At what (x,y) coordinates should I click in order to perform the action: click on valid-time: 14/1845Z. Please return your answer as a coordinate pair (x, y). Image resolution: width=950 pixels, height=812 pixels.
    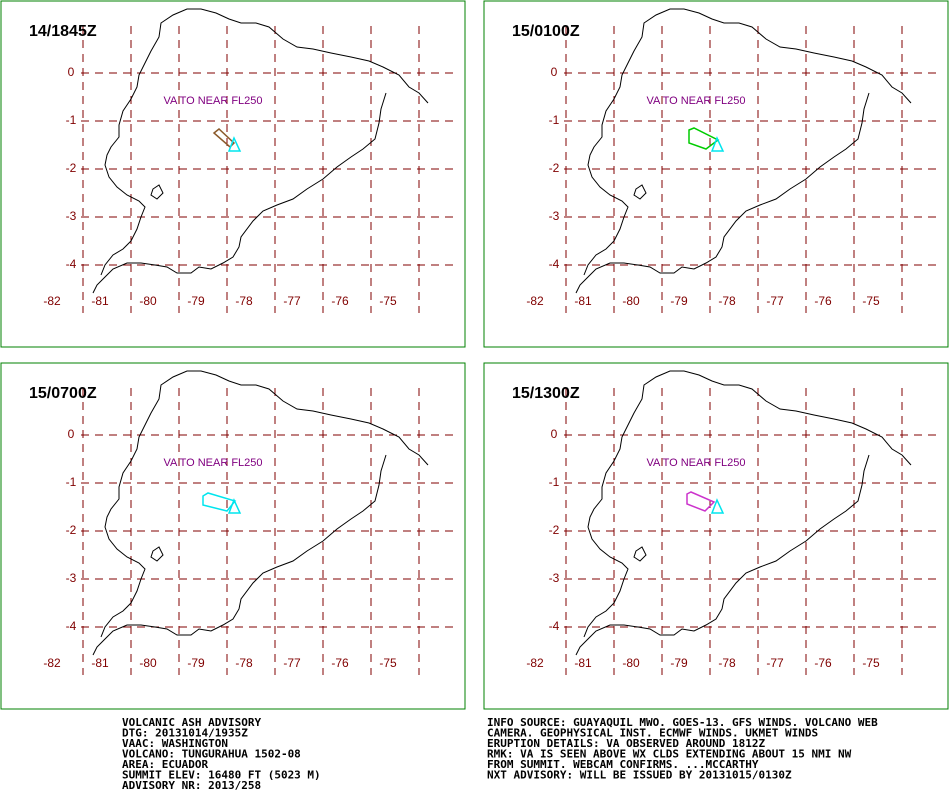
    Looking at the image, I should click on (63, 31).